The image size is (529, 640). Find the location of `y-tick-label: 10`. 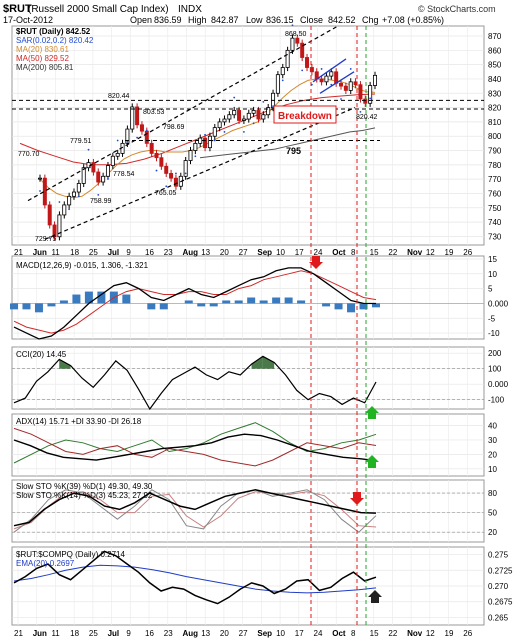

y-tick-label: 10 is located at coordinates (492, 274).